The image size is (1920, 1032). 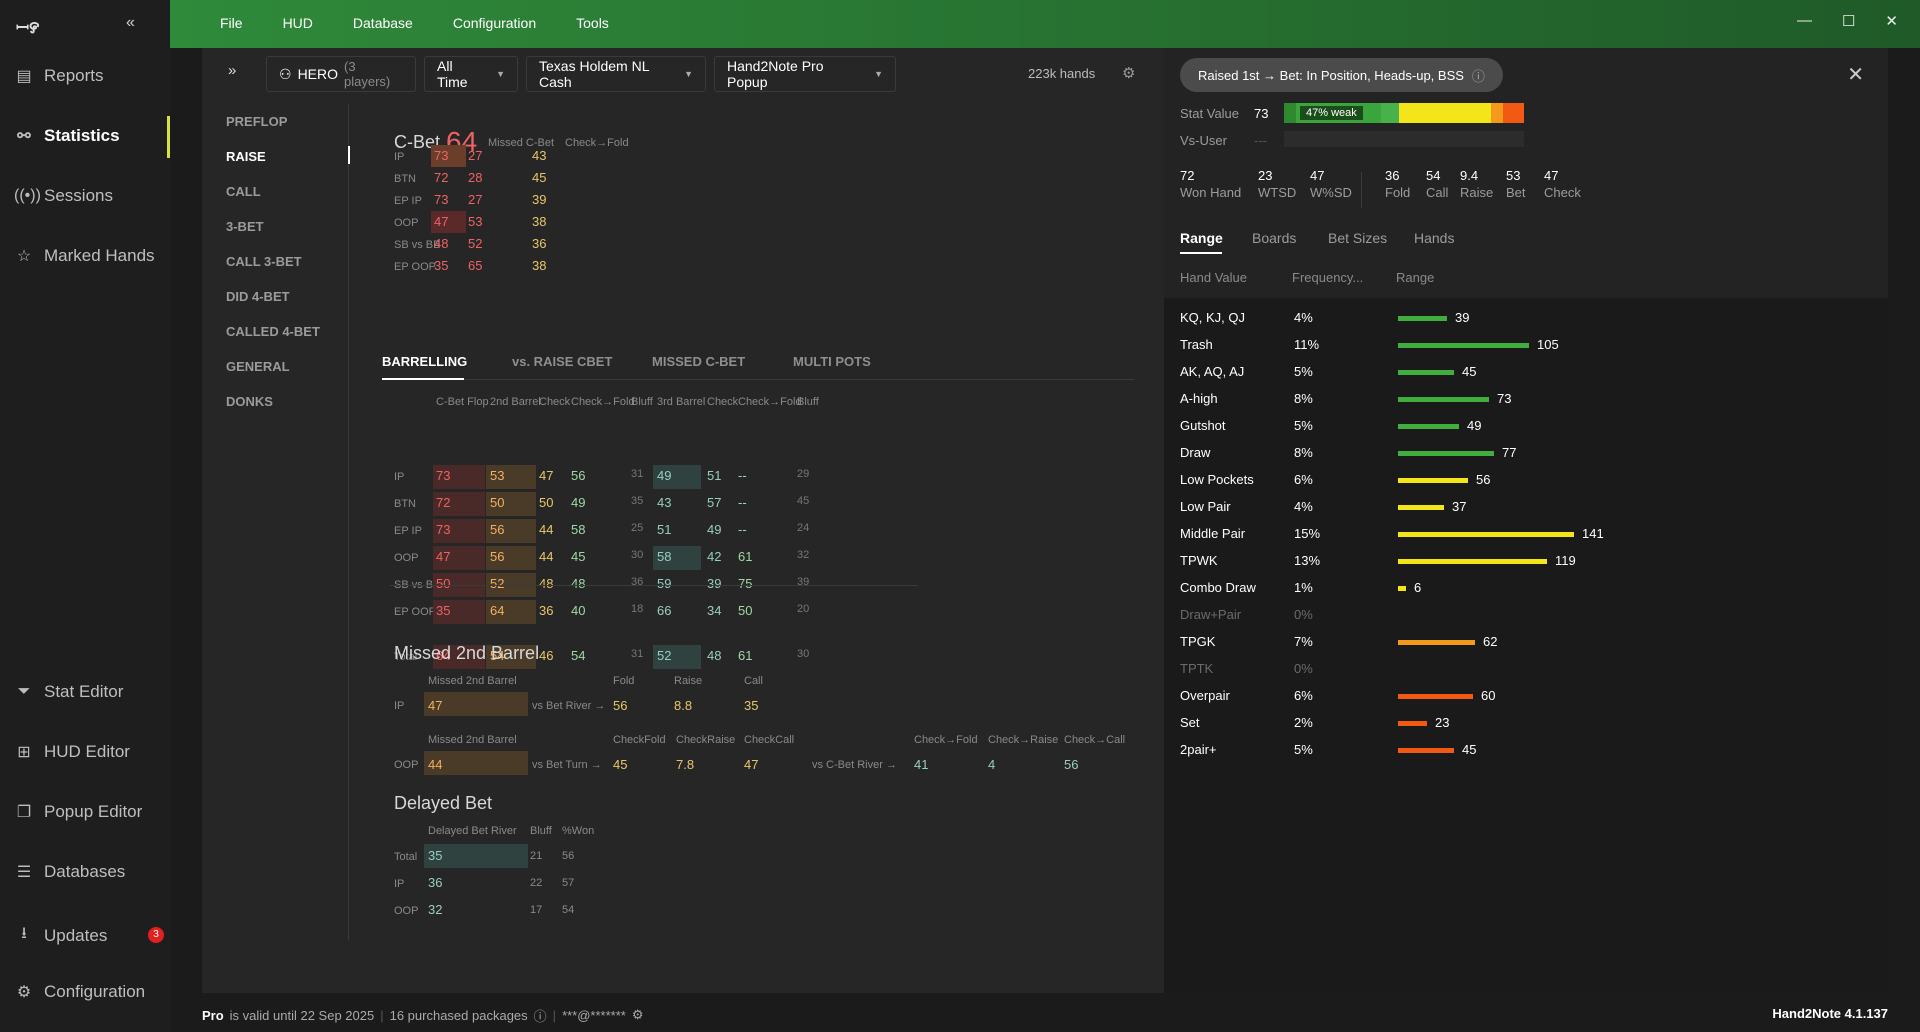 I want to click on nav-stat-editor: ⏷ Stat Editor, so click(x=69, y=692).